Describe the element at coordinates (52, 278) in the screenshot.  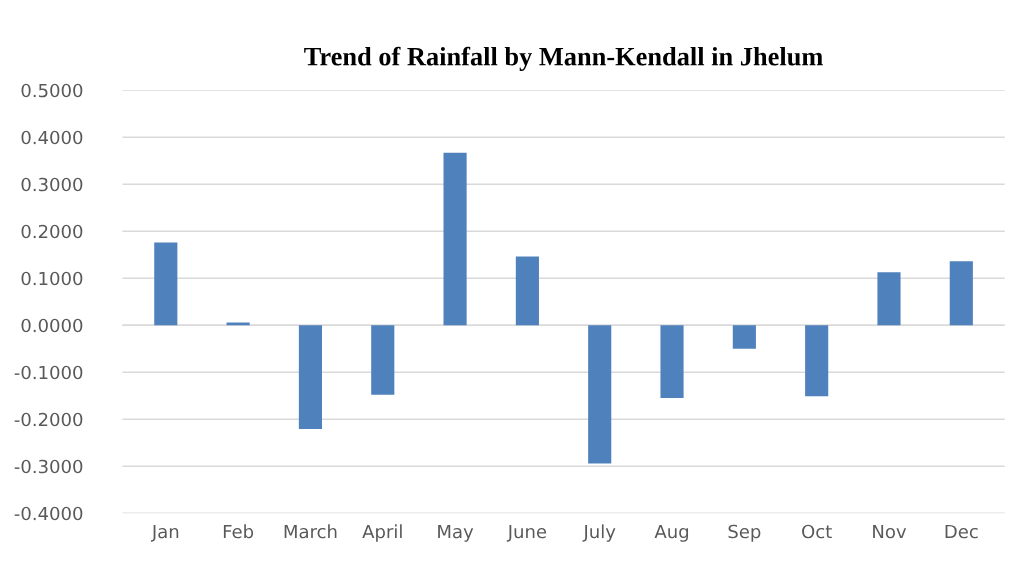
I see `y-tick-label: 0.1000` at that location.